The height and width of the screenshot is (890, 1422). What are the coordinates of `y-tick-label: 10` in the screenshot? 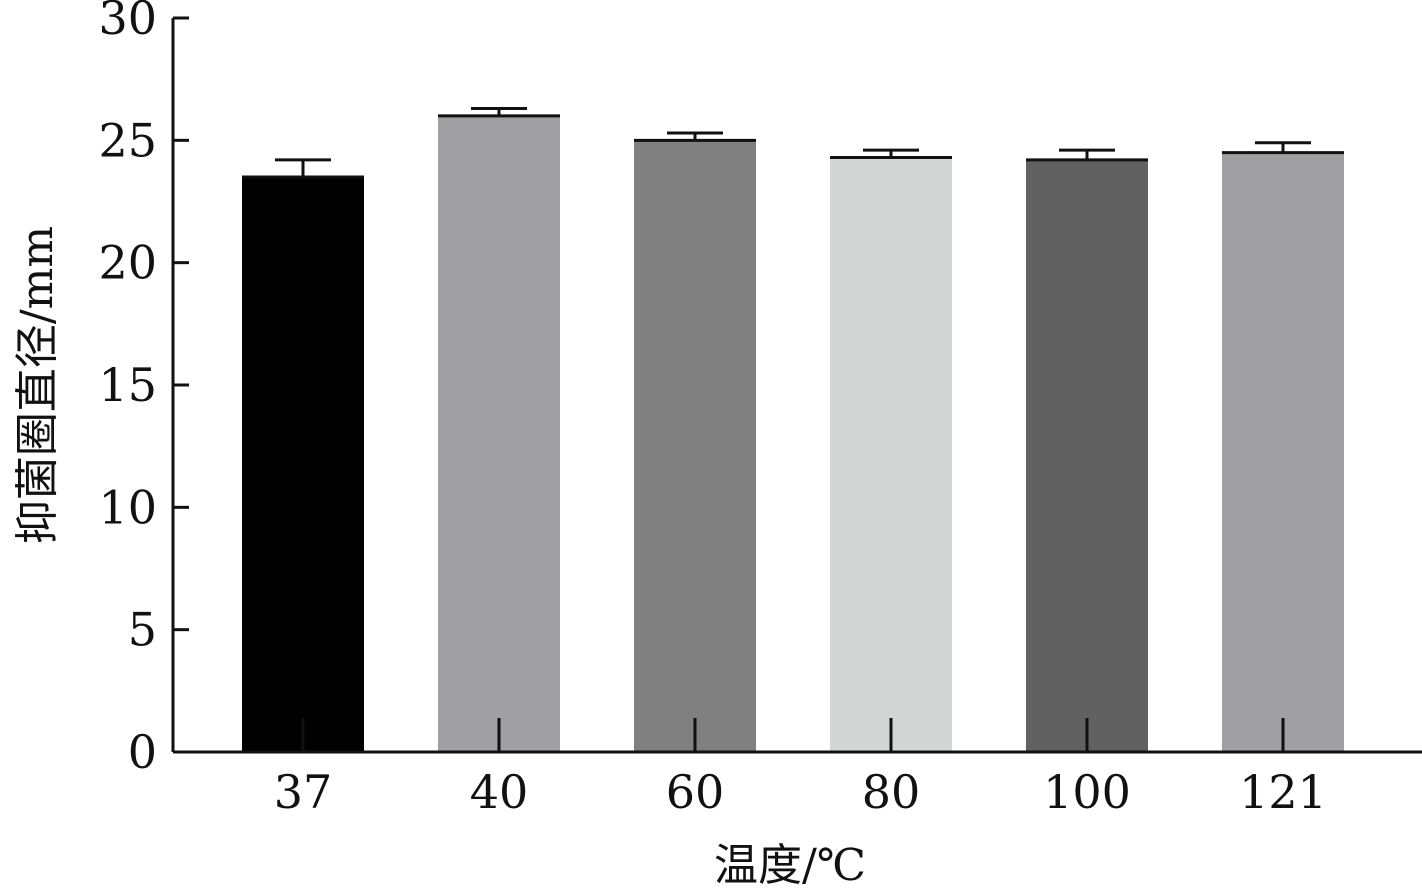 It's located at (127, 507).